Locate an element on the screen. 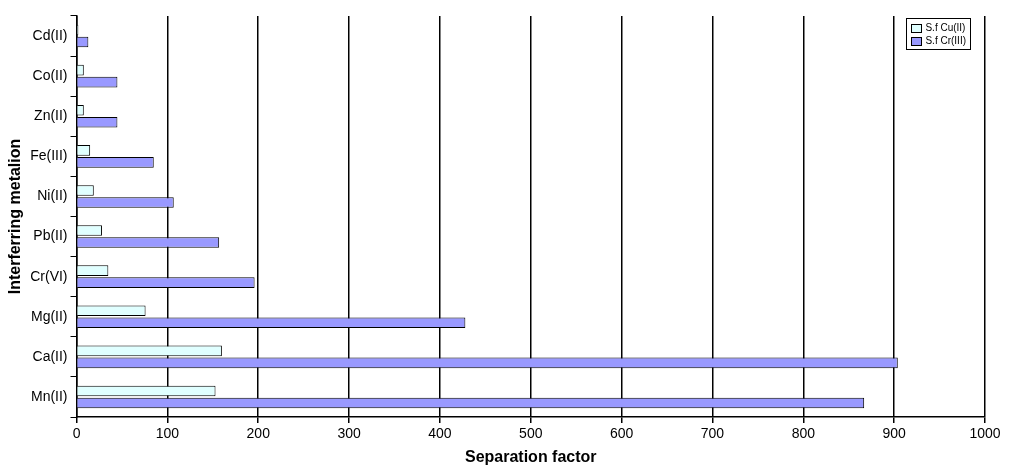 Image resolution: width=1019 pixels, height=471 pixels. y-tick-label: Zn(II) is located at coordinates (51, 115).